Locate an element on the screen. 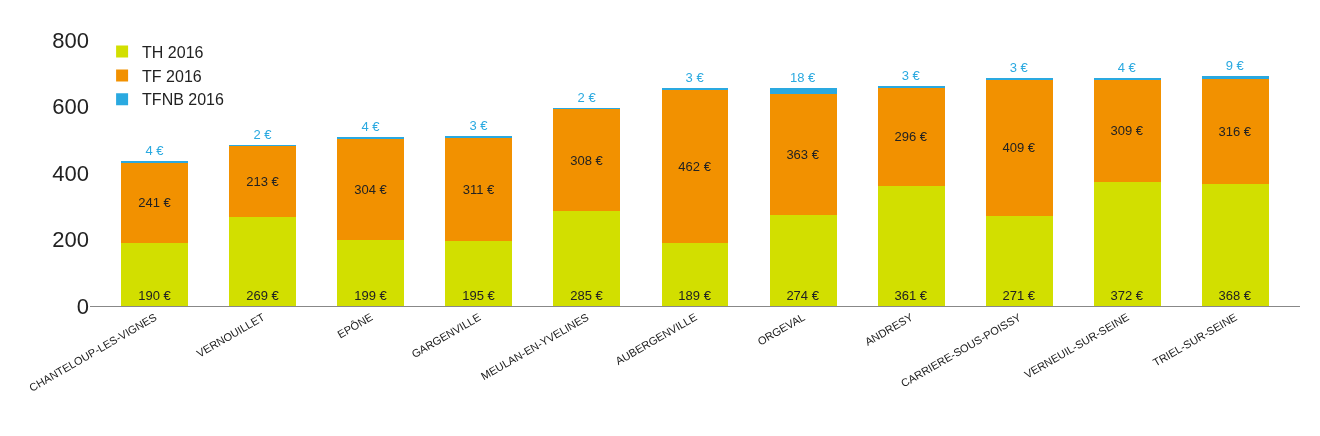  data-label: 363 € is located at coordinates (803, 155).